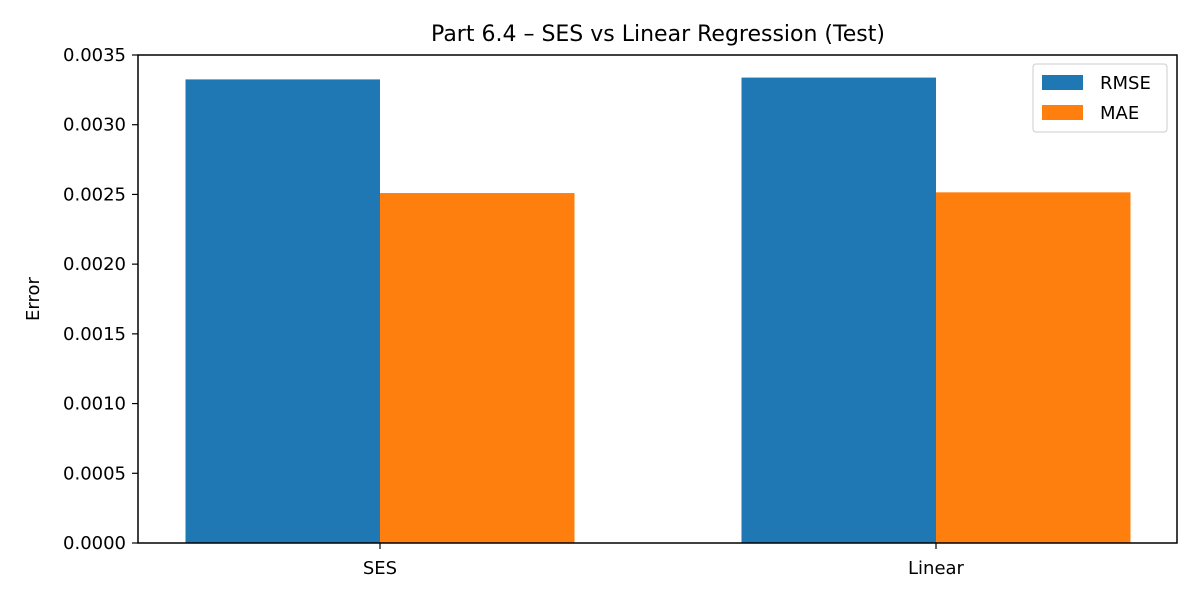 This screenshot has width=1200, height=600. Describe the element at coordinates (94, 404) in the screenshot. I see `y-tick-label: 0.0010` at that location.